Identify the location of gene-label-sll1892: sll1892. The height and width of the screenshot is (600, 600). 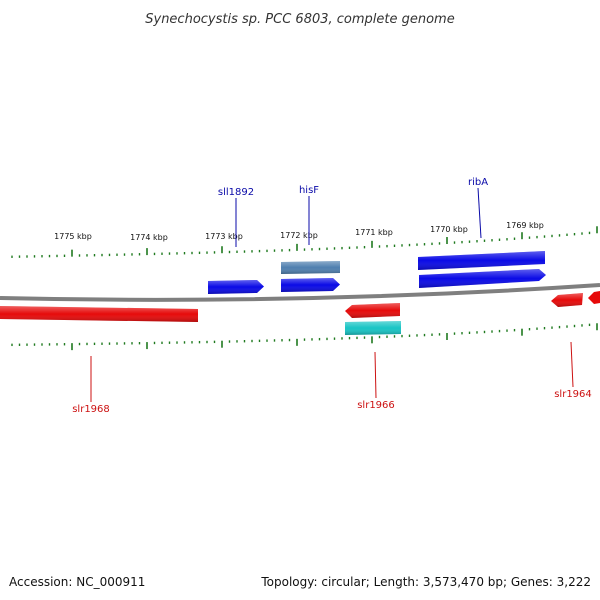
(236, 192).